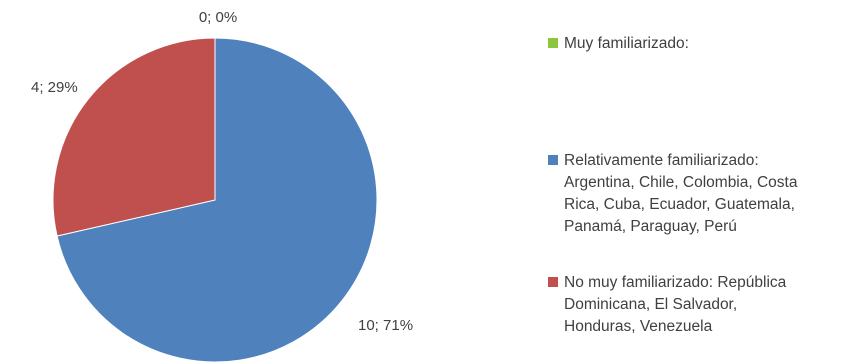 The image size is (856, 362). I want to click on legend-swatch-relativamente-familiarizado, so click(553, 160).